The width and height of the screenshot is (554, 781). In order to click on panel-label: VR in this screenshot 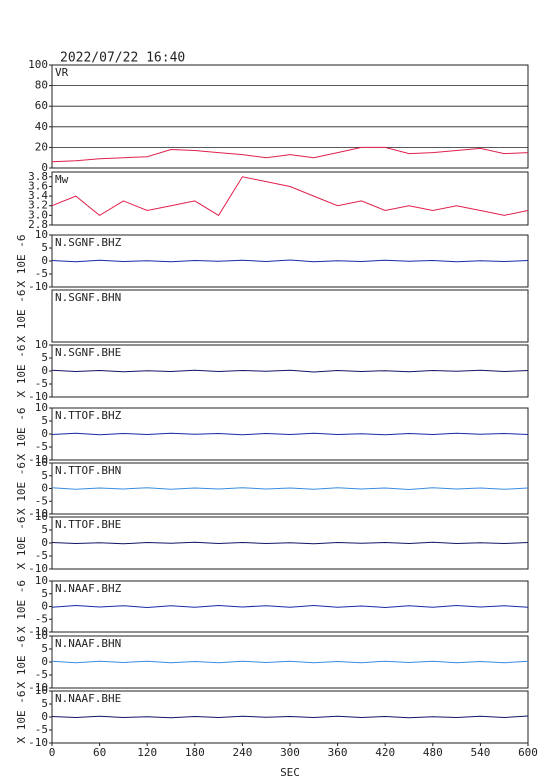, I will do `click(62, 72)`.